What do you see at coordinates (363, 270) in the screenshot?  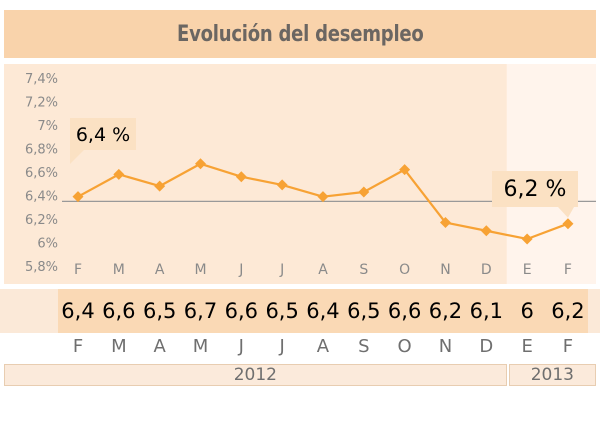 I see `x-tick-label: S` at bounding box center [363, 270].